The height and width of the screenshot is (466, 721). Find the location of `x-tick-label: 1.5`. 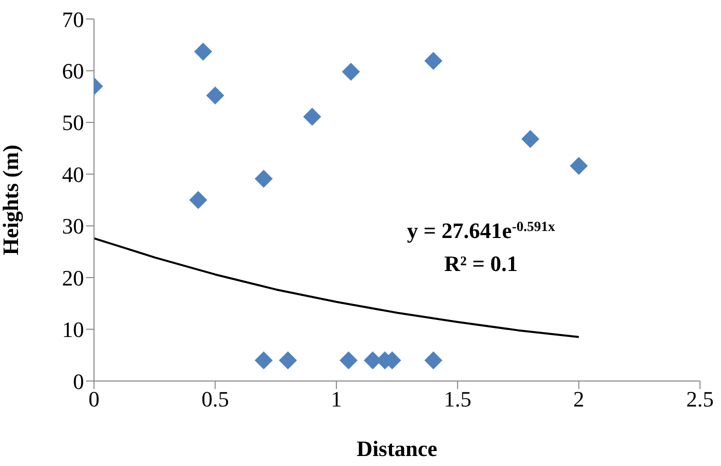

x-tick-label: 1.5 is located at coordinates (458, 399).